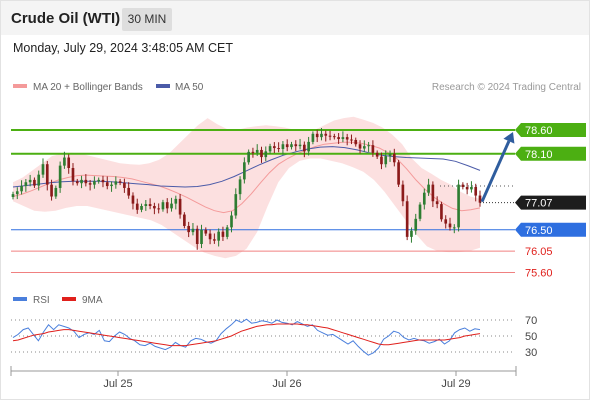 The height and width of the screenshot is (400, 590). What do you see at coordinates (189, 87) in the screenshot?
I see `ma50-legend-label: MA 50` at bounding box center [189, 87].